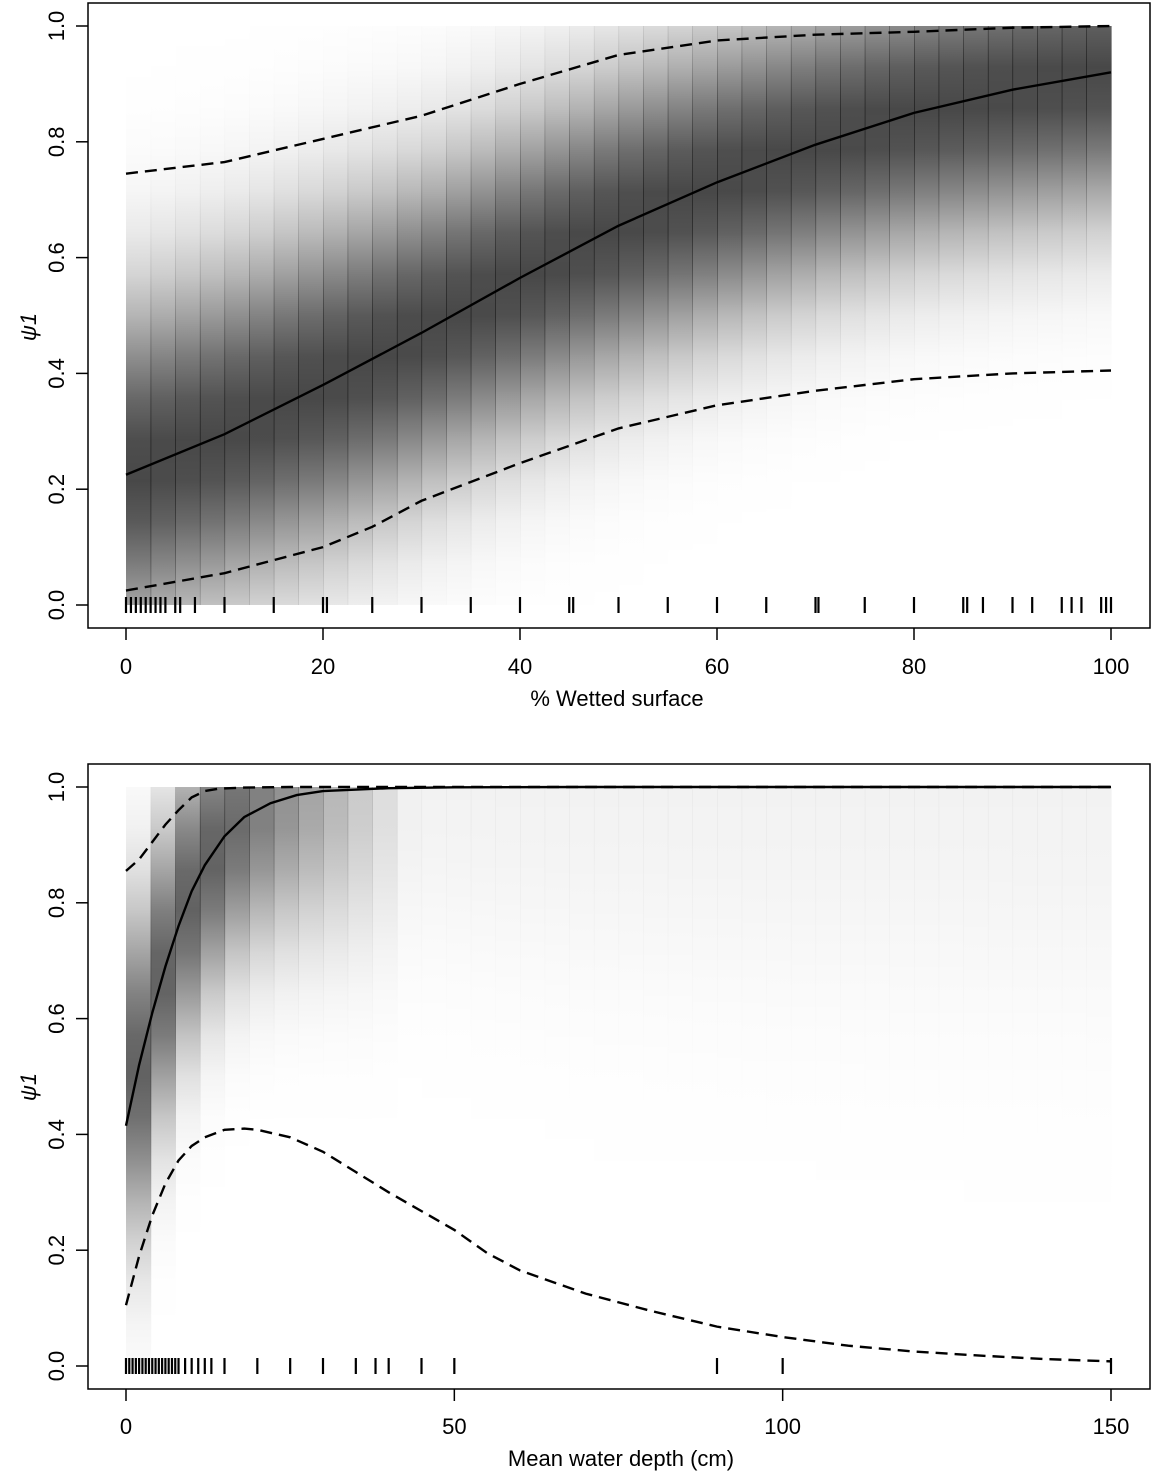  Describe the element at coordinates (1111, 1426) in the screenshot. I see `x-tick-label: 150` at that location.